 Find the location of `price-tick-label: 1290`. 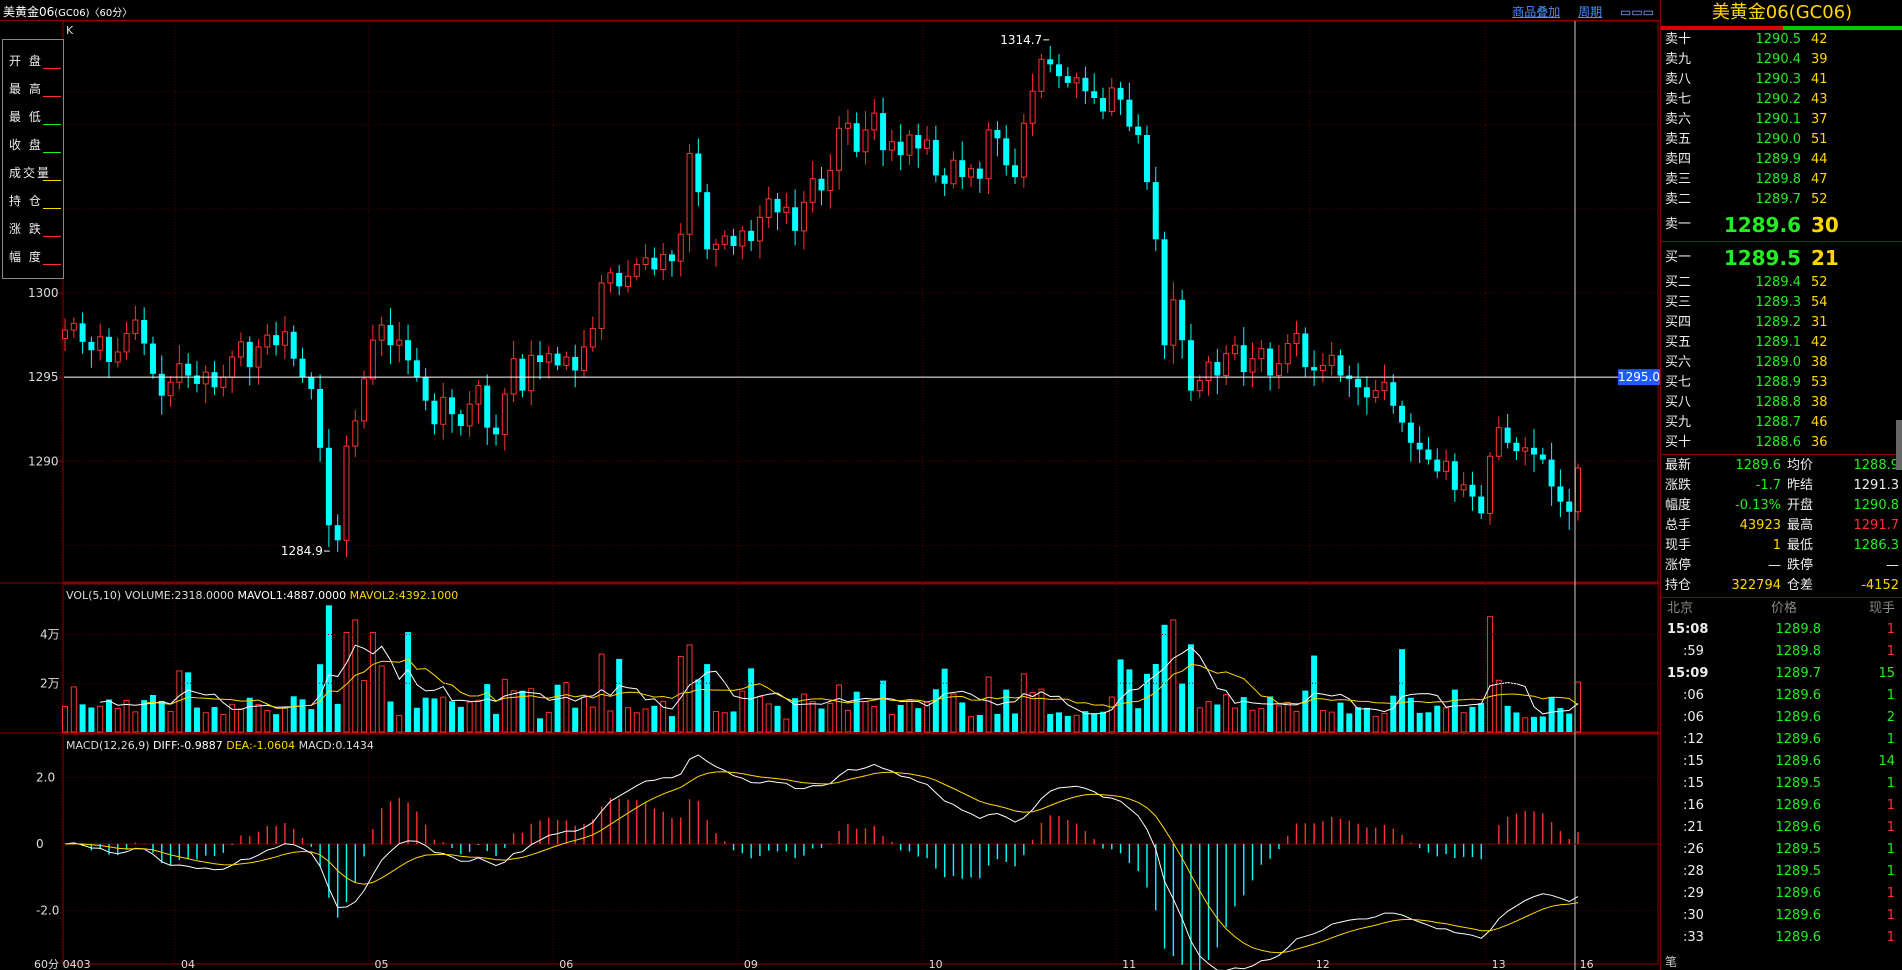

price-tick-label: 1290 is located at coordinates (43, 461).